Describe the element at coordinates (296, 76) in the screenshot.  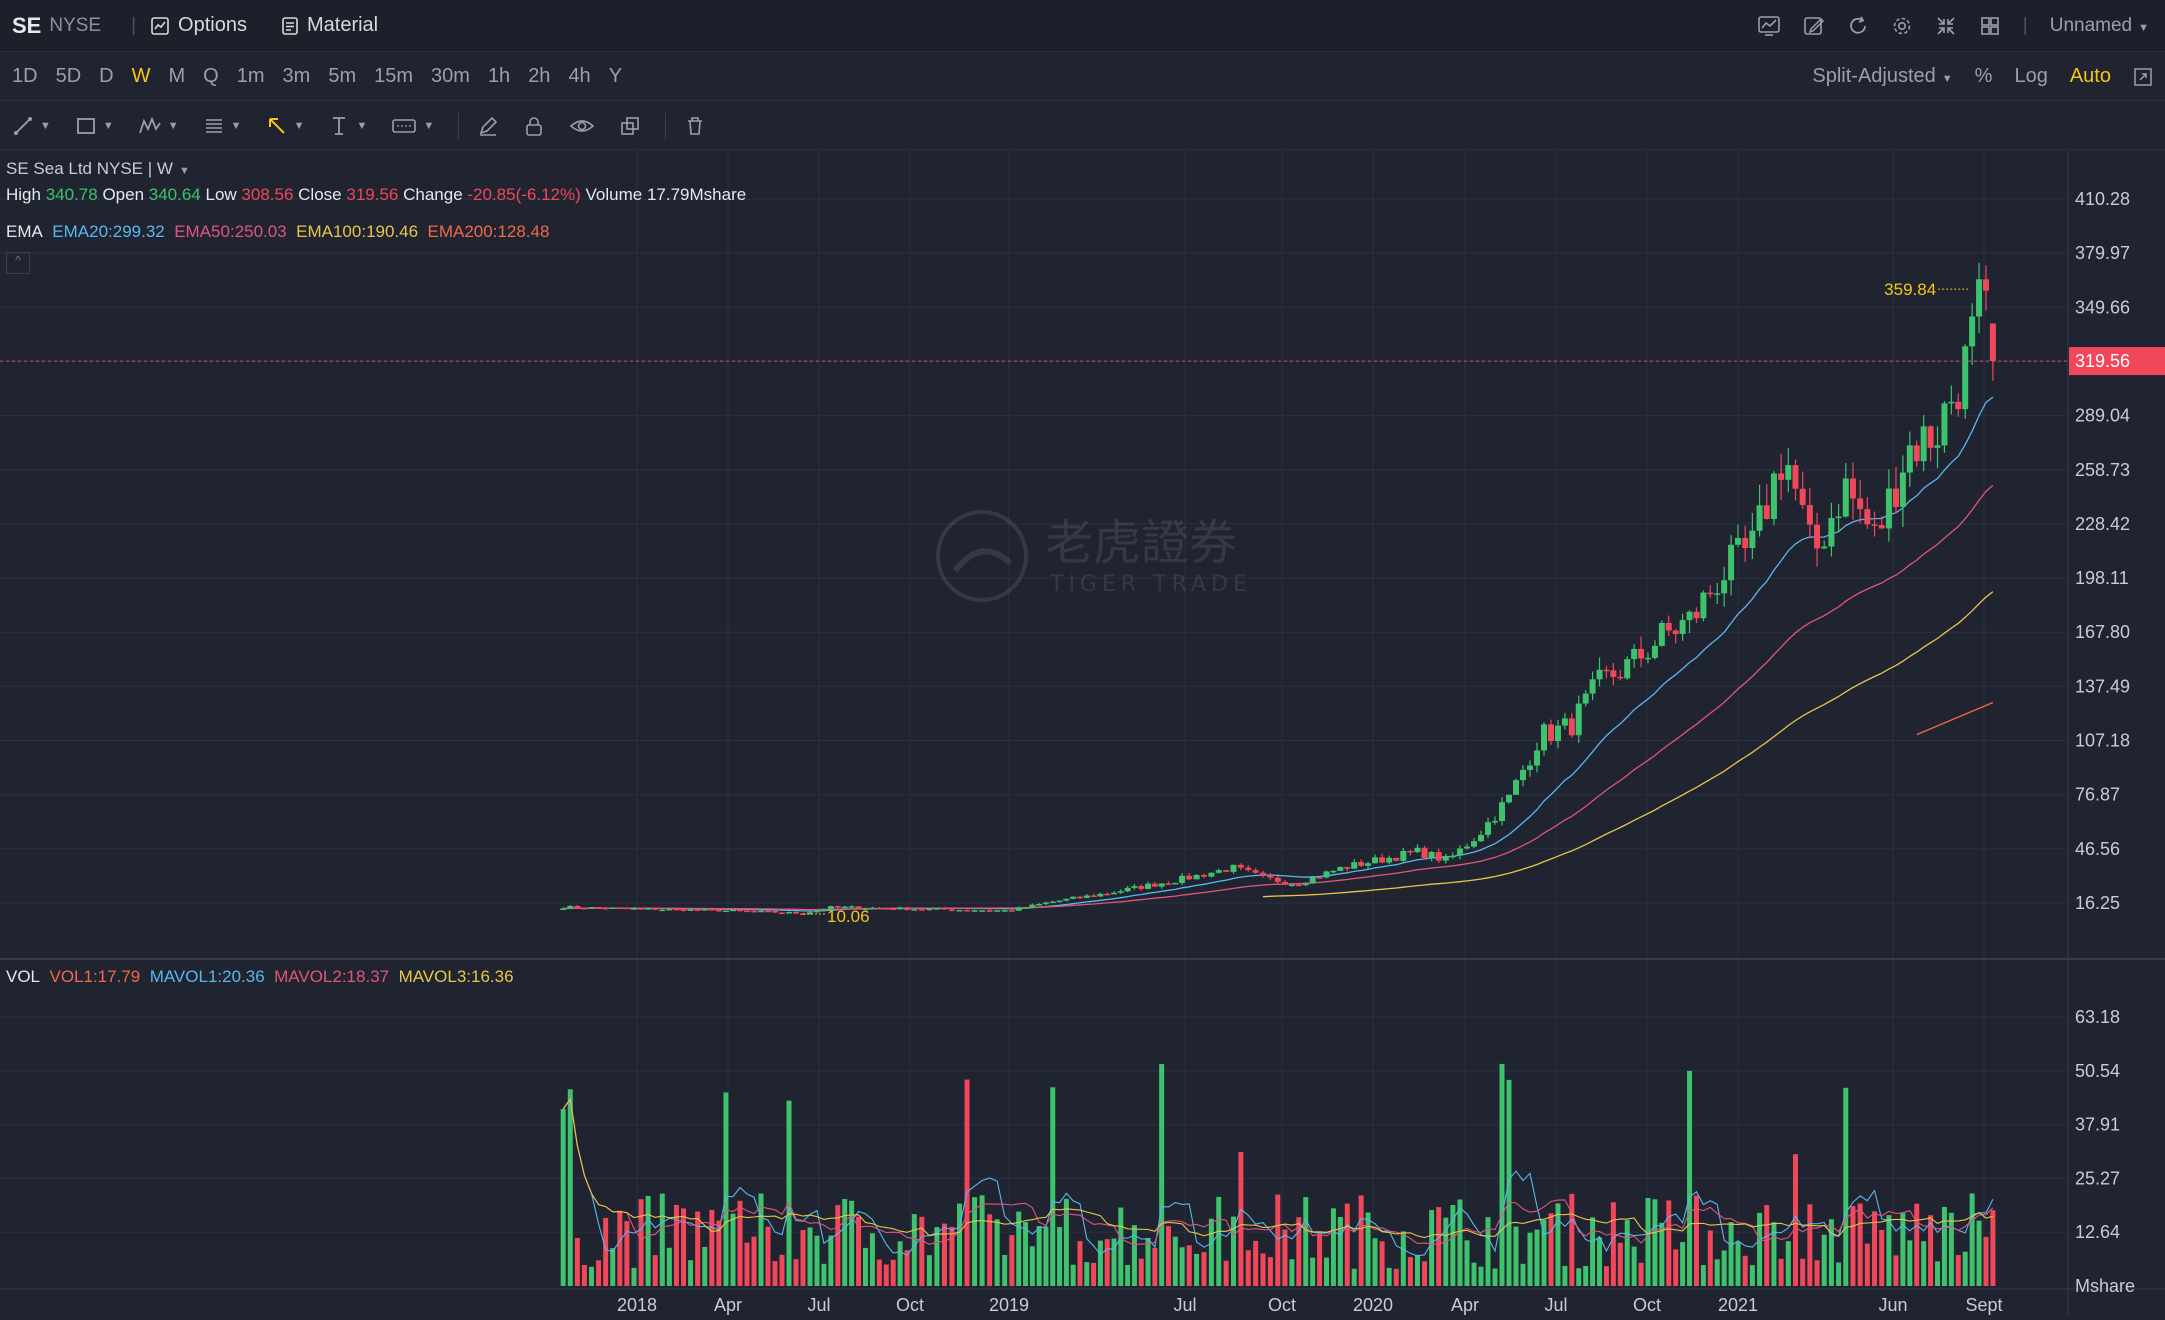
I see `period-3m: 3m` at that location.